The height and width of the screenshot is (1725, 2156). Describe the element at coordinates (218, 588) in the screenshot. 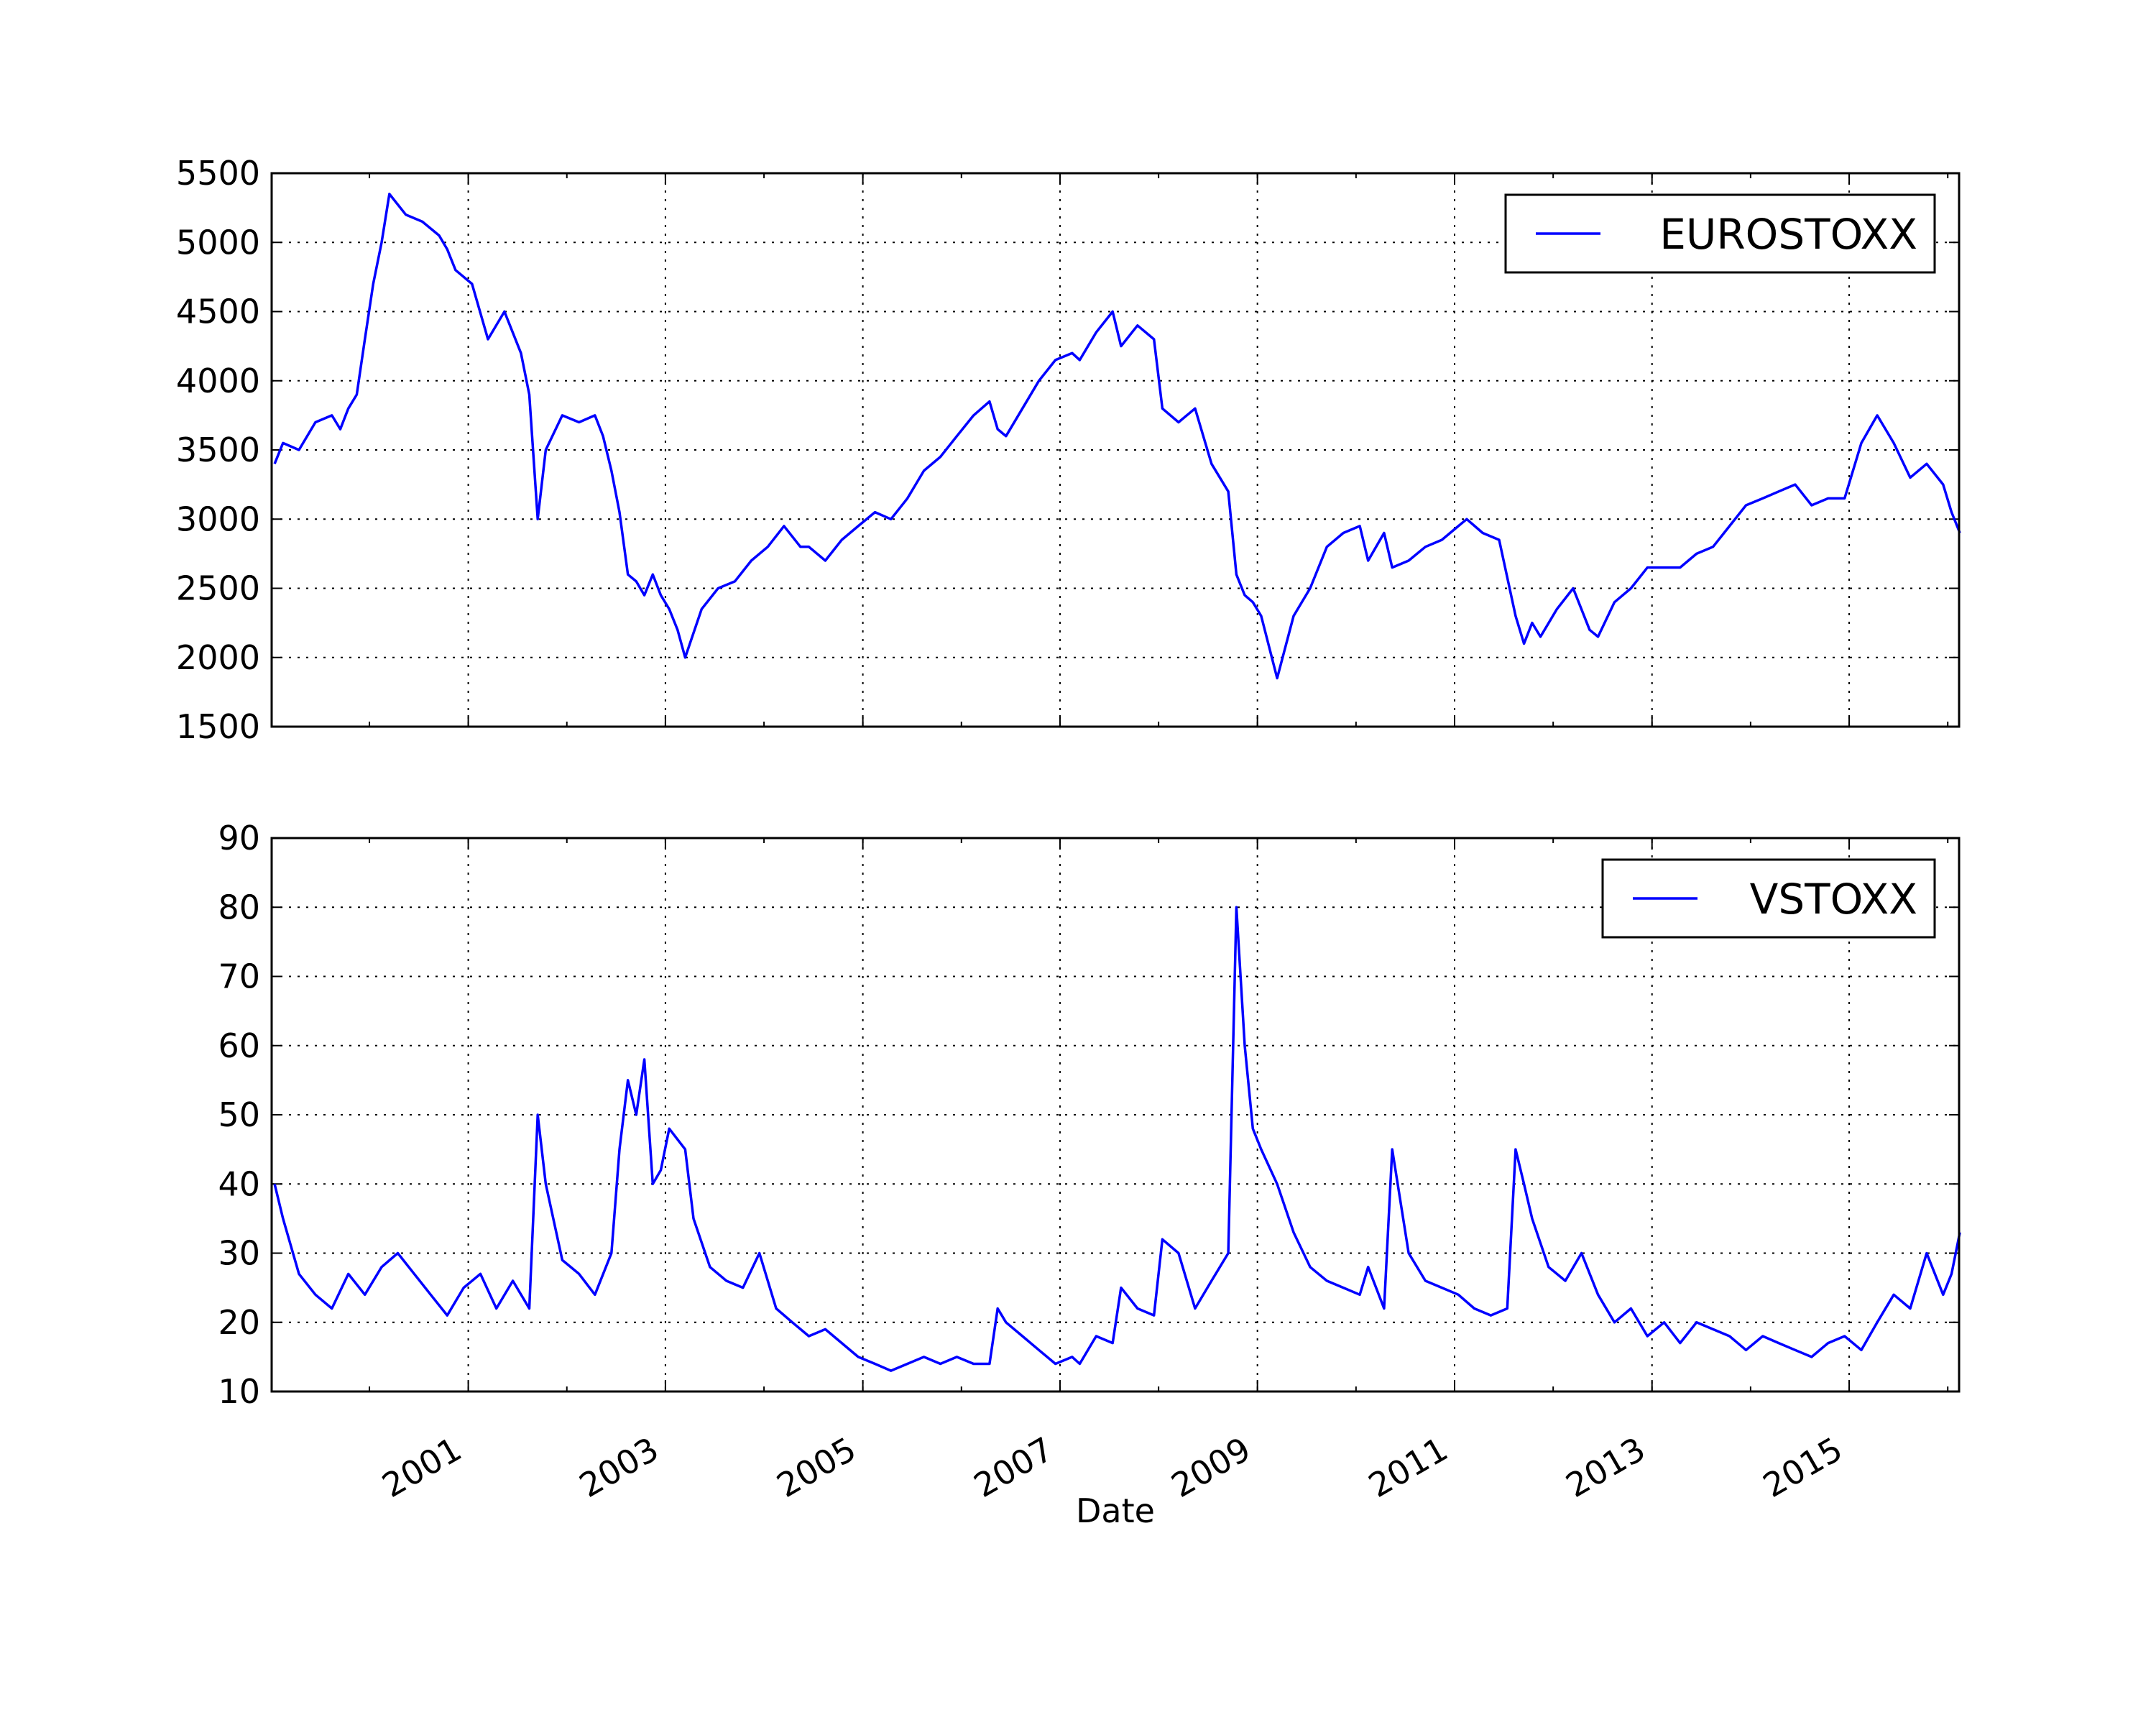

I see `y-tick-label: 2500` at that location.